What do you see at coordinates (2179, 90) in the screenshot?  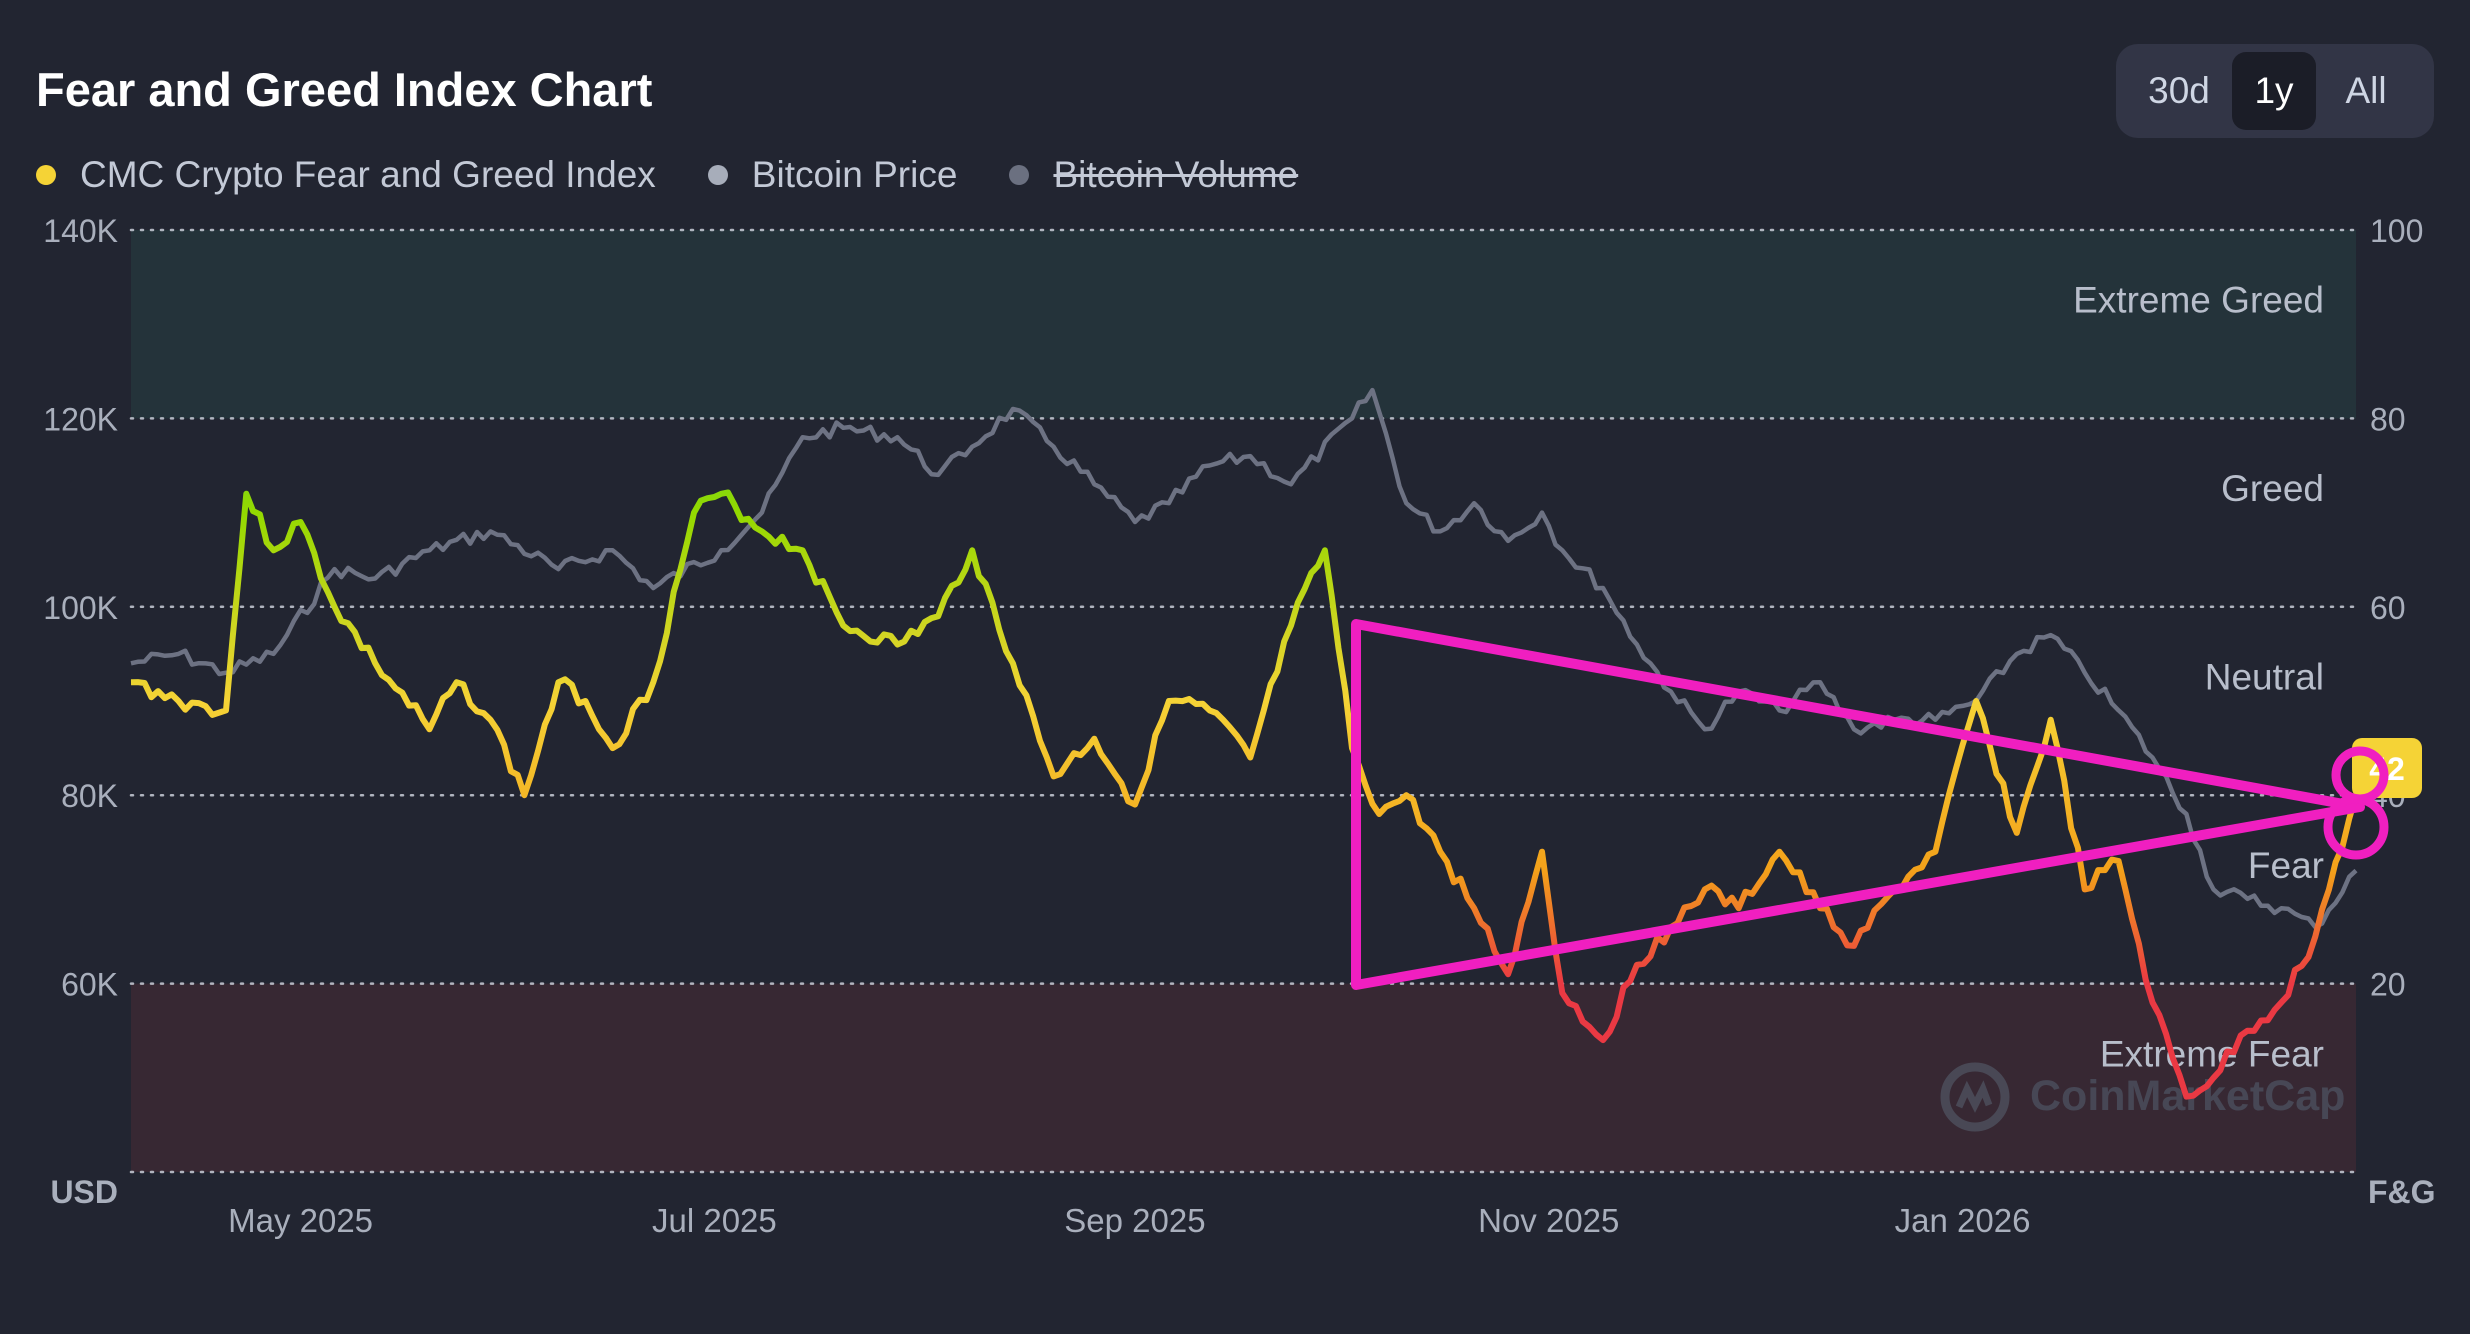 I see `range-30d-button: 30d` at bounding box center [2179, 90].